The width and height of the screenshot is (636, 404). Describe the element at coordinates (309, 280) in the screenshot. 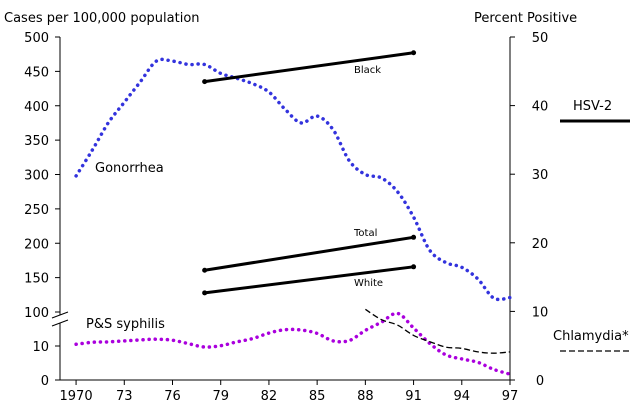

I see `hsv2-white-line` at that location.